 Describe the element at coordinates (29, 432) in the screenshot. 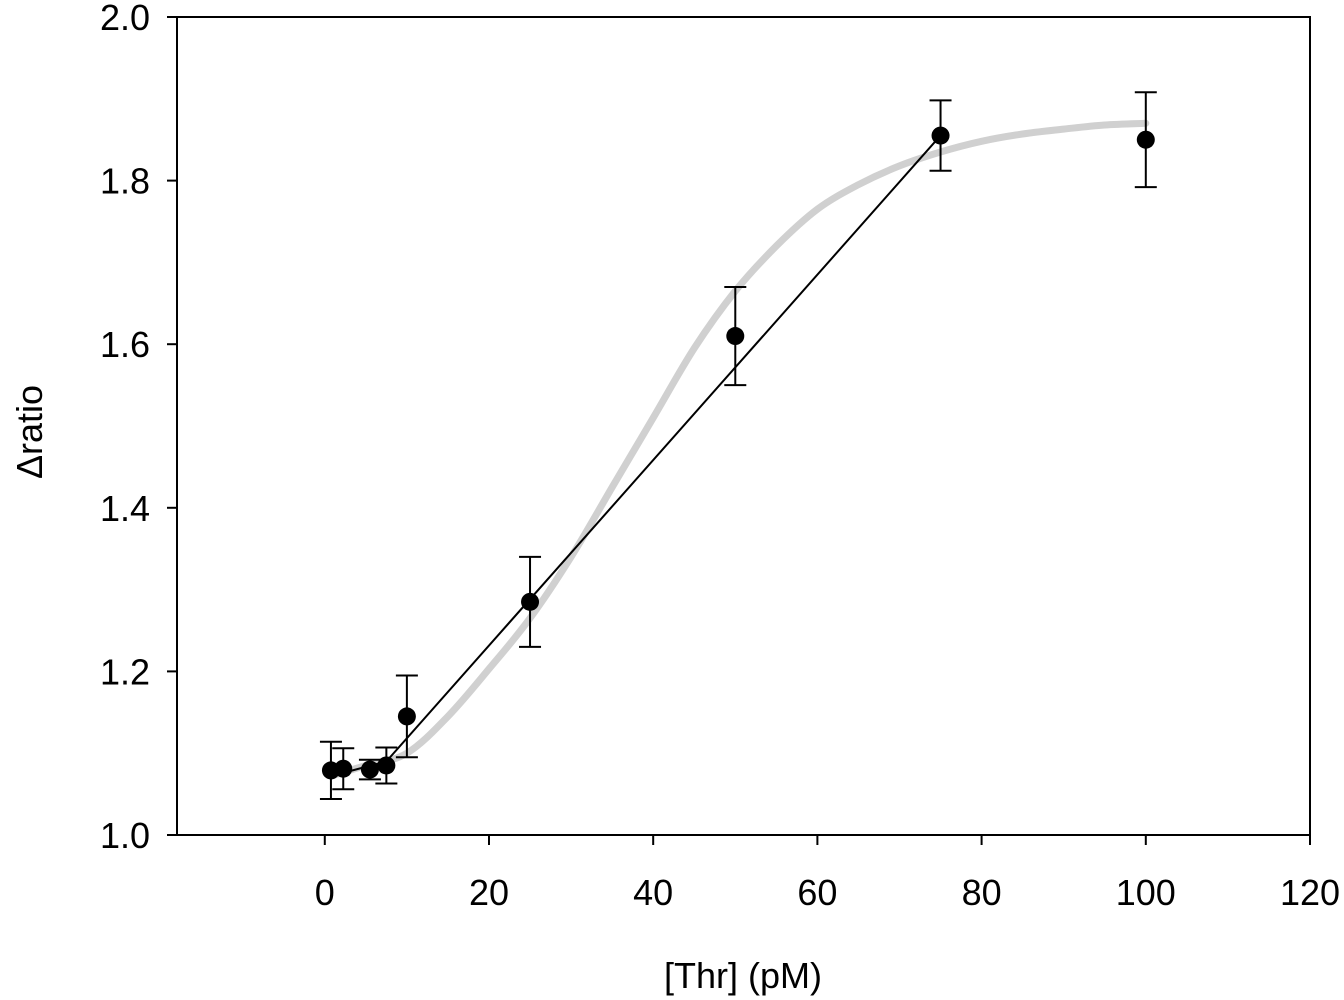

I see `y-axis-title: Δratio` at that location.